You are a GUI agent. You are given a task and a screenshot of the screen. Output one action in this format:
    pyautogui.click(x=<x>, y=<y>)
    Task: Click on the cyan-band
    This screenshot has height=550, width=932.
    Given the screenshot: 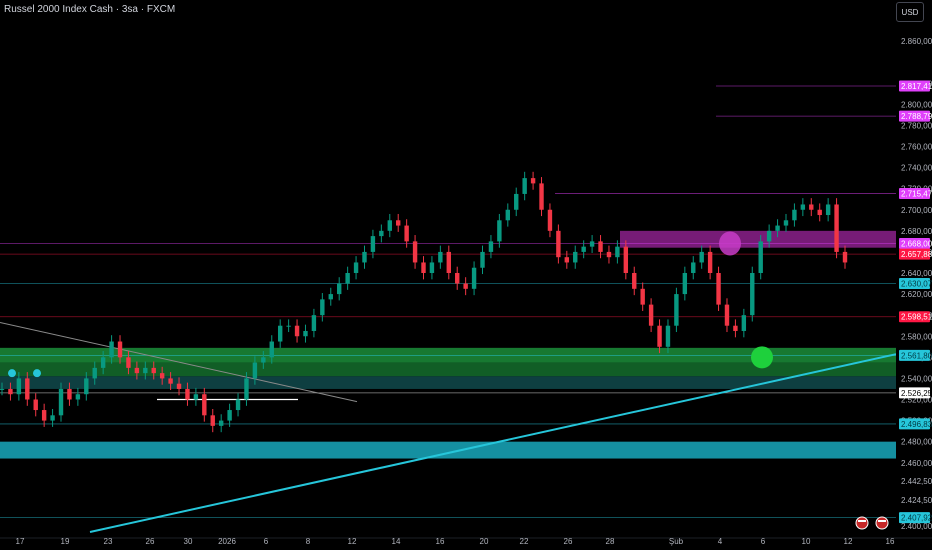 What is the action you would take?
    pyautogui.click(x=448, y=450)
    